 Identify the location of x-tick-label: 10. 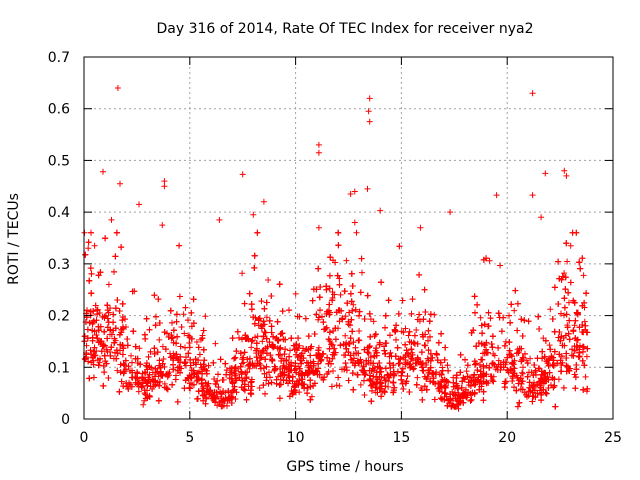
(296, 438).